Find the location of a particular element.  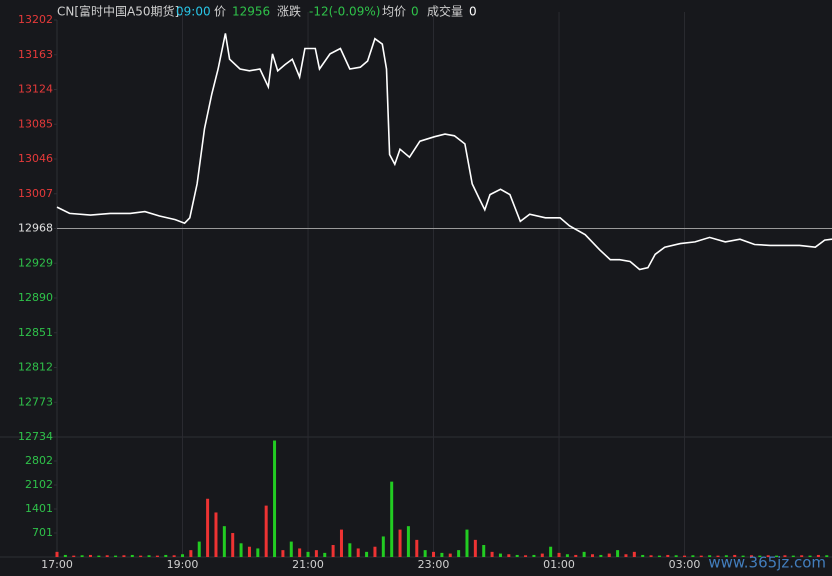

y-tick-label: 13163 is located at coordinates (35, 54).